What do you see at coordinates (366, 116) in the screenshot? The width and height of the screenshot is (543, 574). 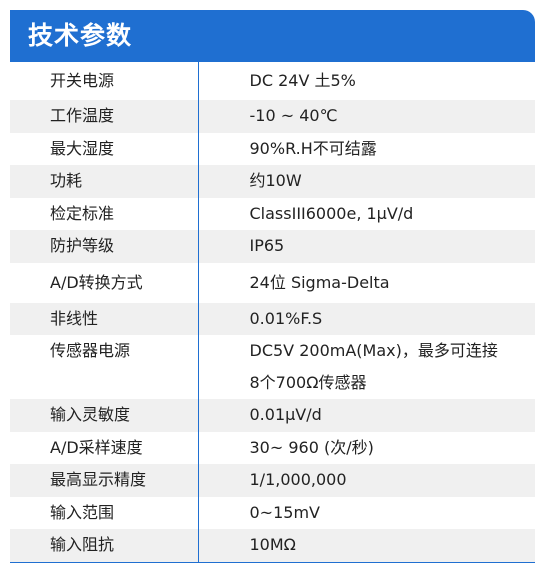 I see `row-value: -10 ~ 40℃` at bounding box center [366, 116].